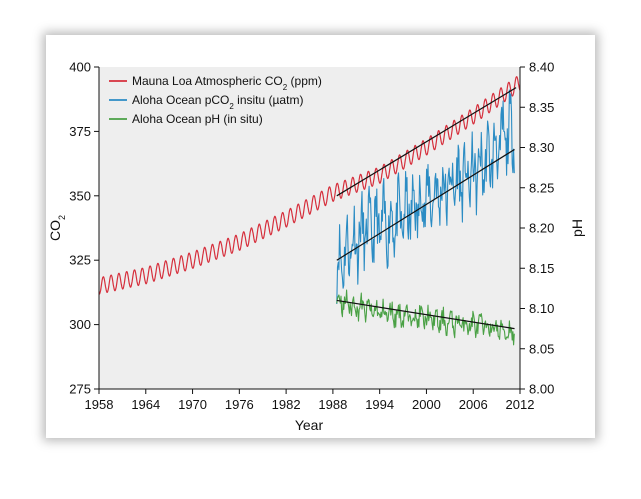 The image size is (641, 499). I want to click on legend-label: Aloha Ocean pCO2 insitu (µatm), so click(217, 102).